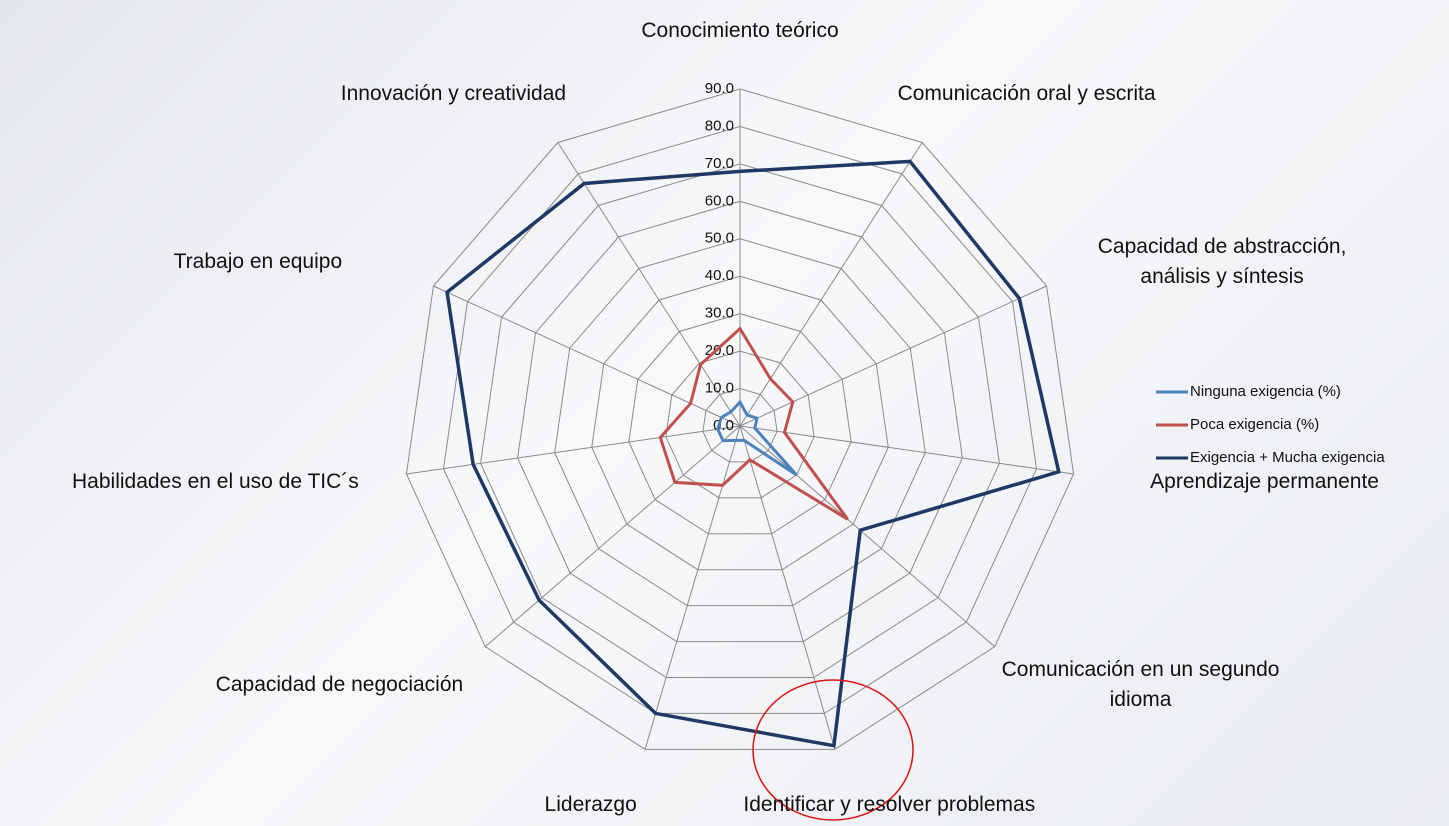 The width and height of the screenshot is (1449, 826). I want to click on category-label: Identificar y resolver problemas, so click(889, 804).